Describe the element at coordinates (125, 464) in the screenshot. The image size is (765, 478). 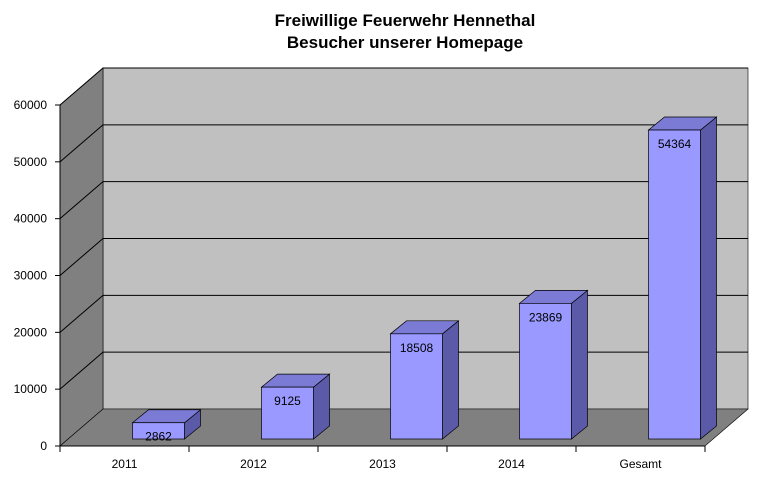
I see `x-tick-label: 2011` at that location.